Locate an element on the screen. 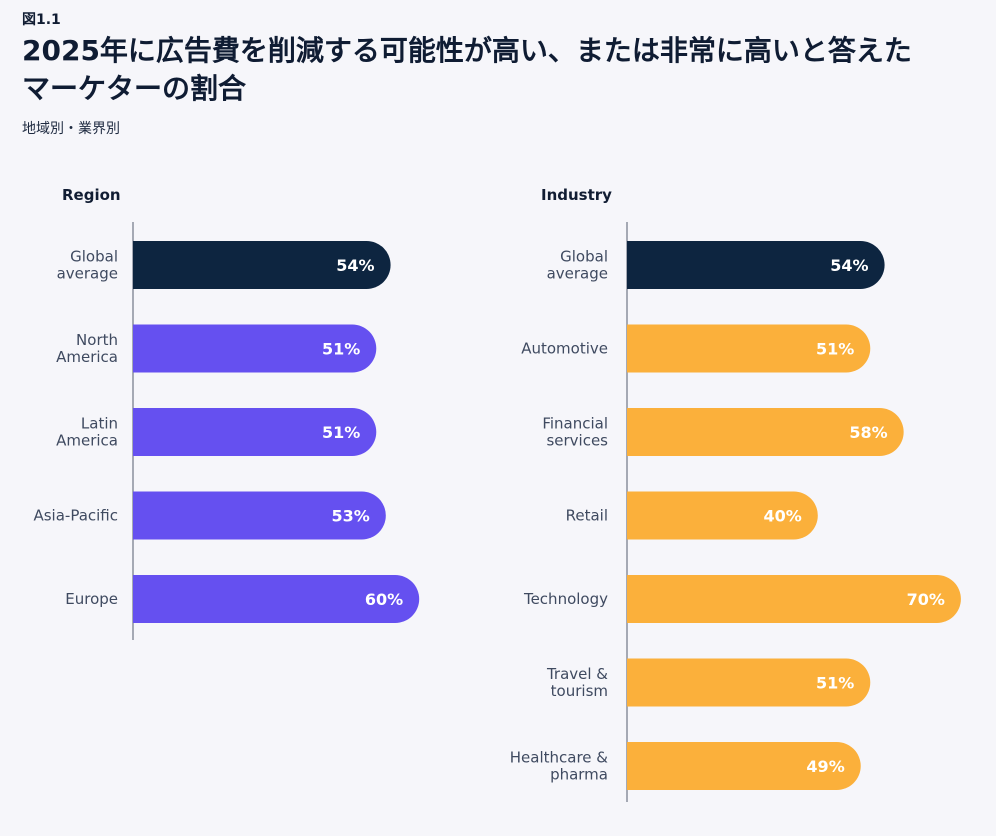 This screenshot has width=996, height=836. region-category-label-2: Latin America is located at coordinates (87, 432).